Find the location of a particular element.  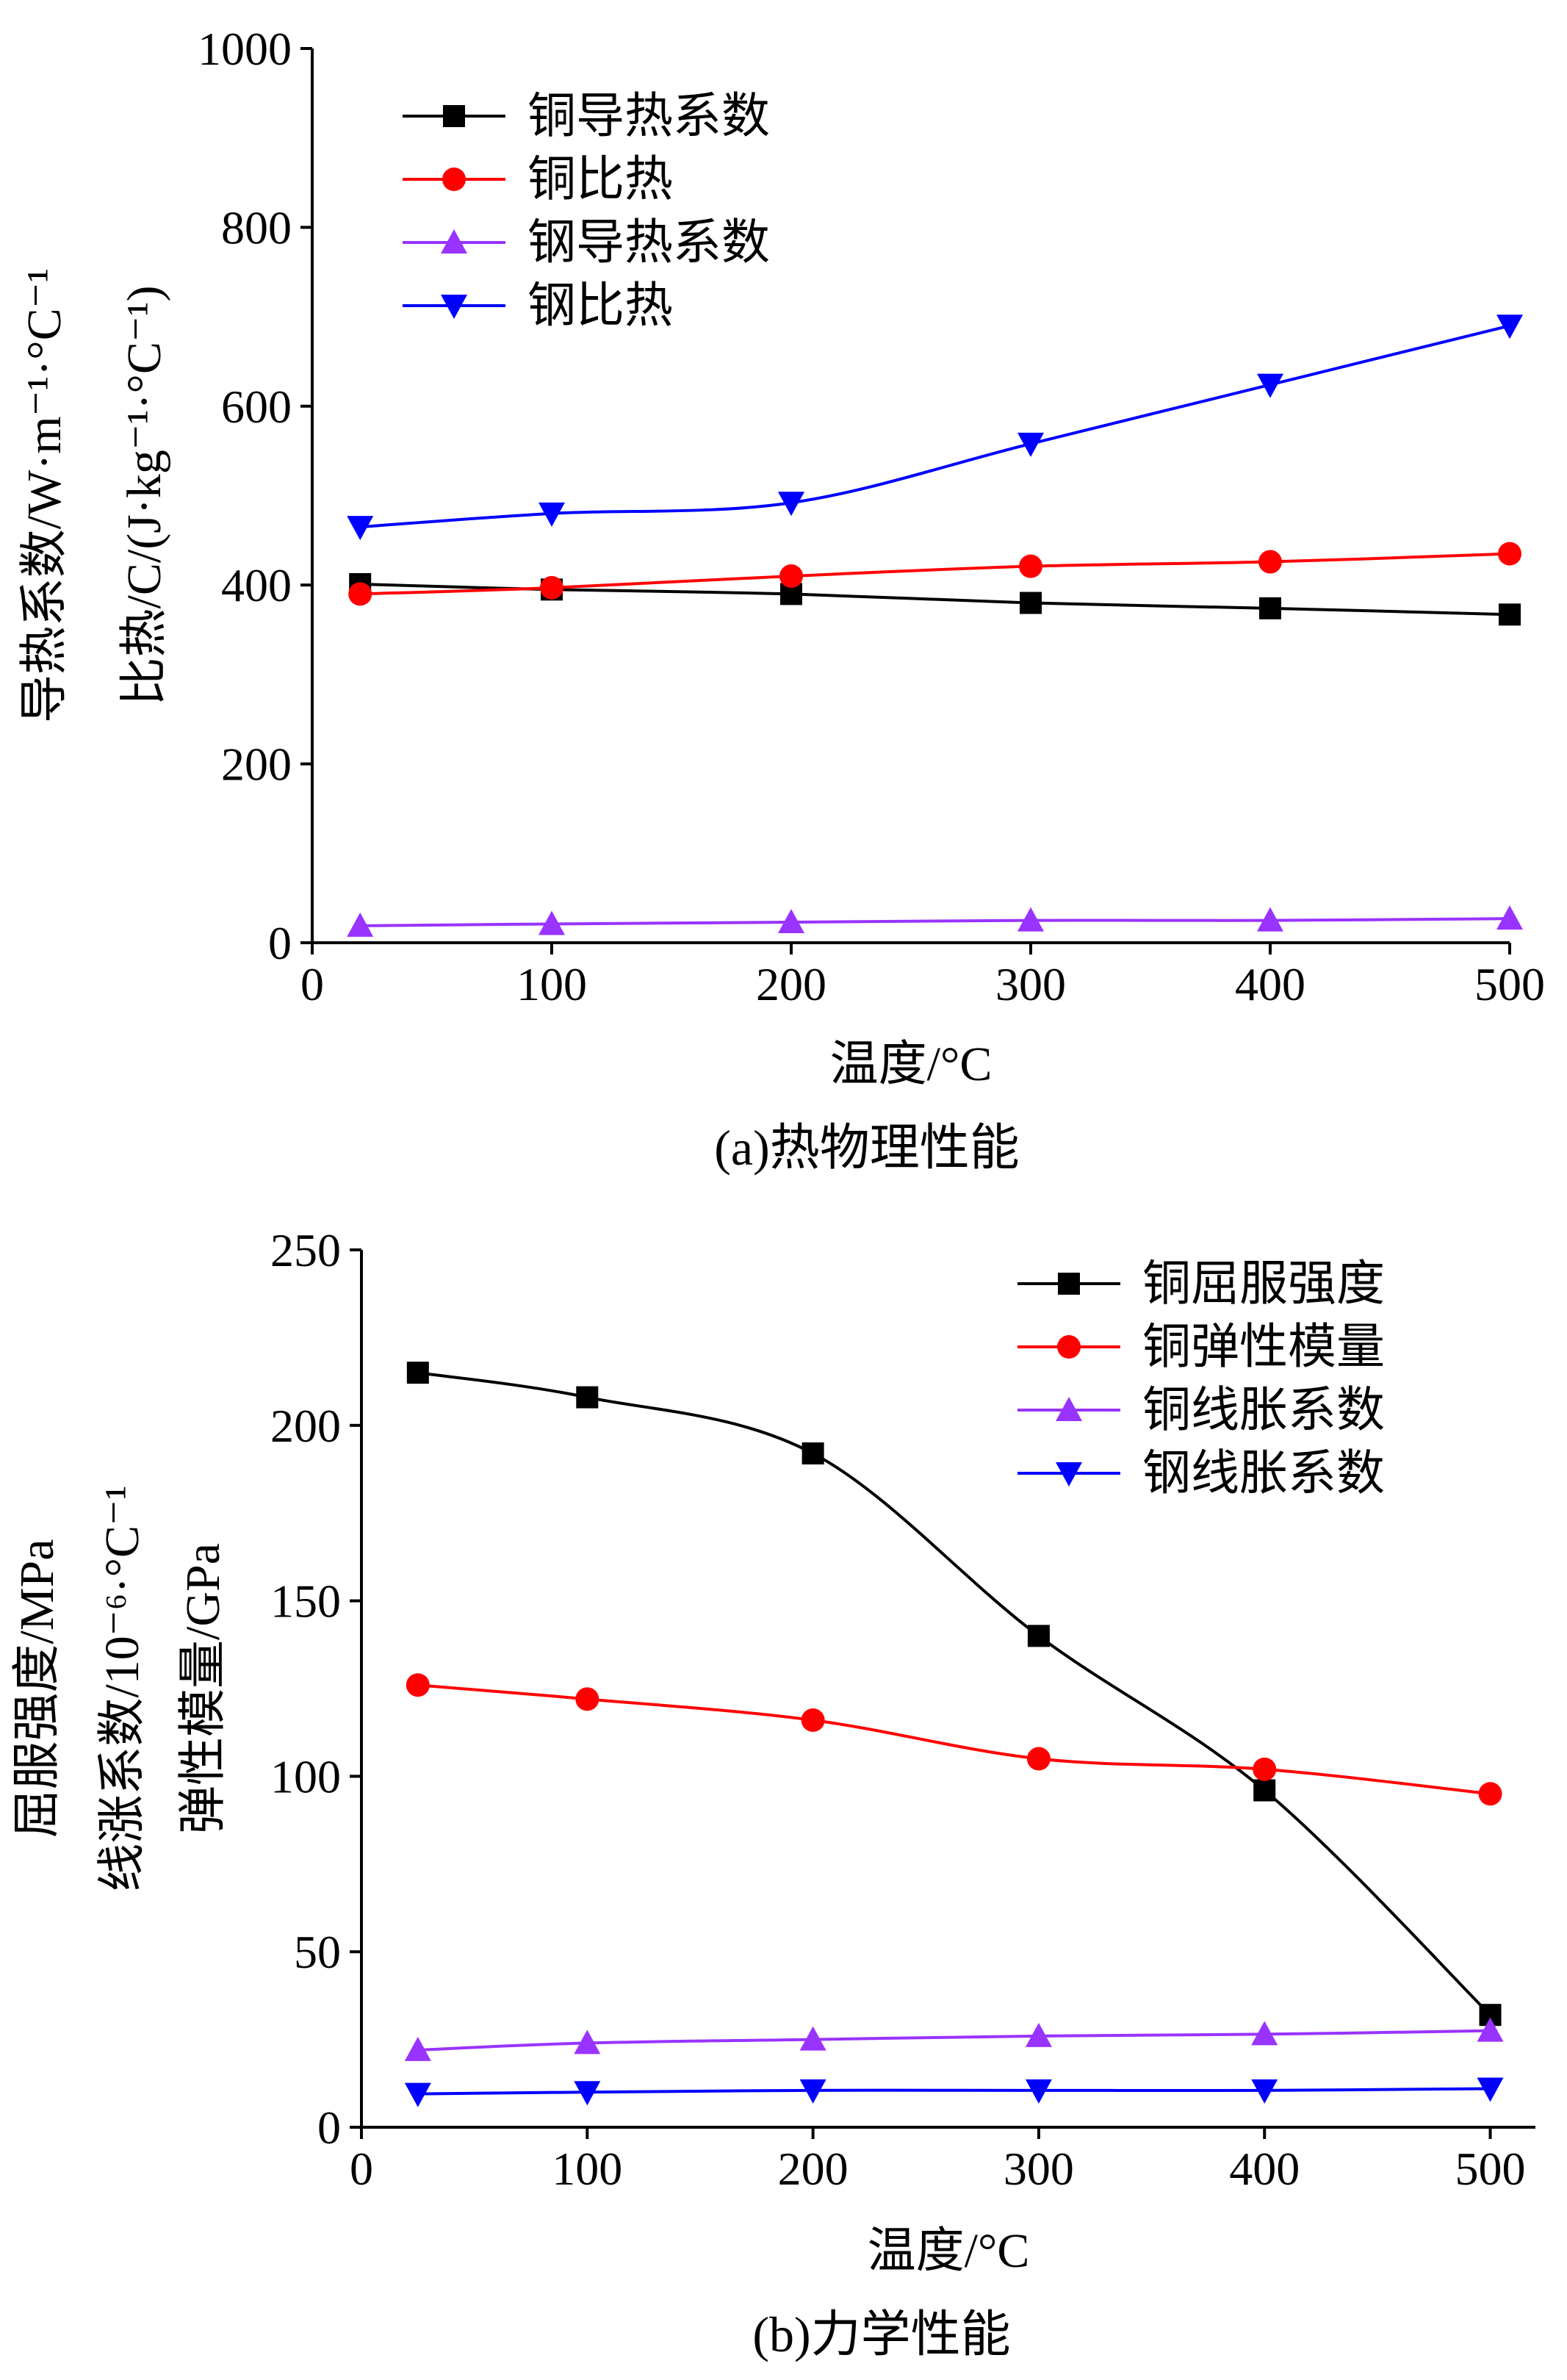

legend-label: 钢比热 is located at coordinates (600, 306).